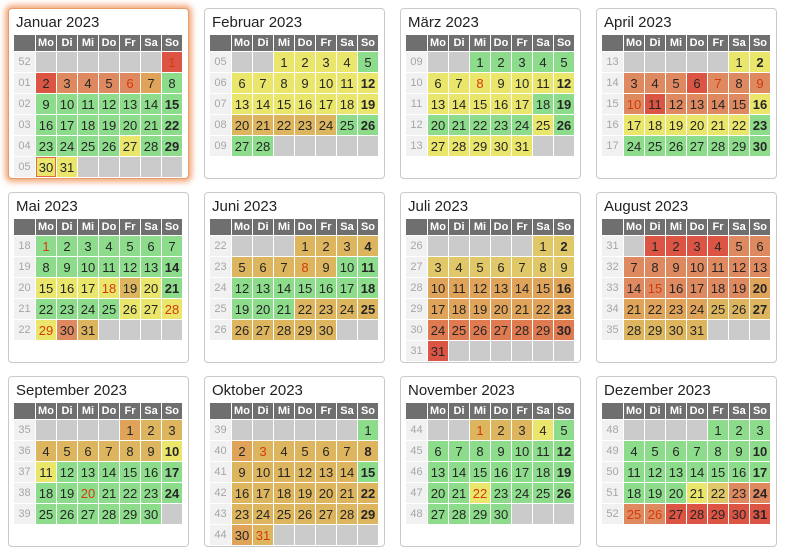 This screenshot has width=788, height=559. Describe the element at coordinates (46, 167) in the screenshot. I see `day-cell-today: 30` at that location.